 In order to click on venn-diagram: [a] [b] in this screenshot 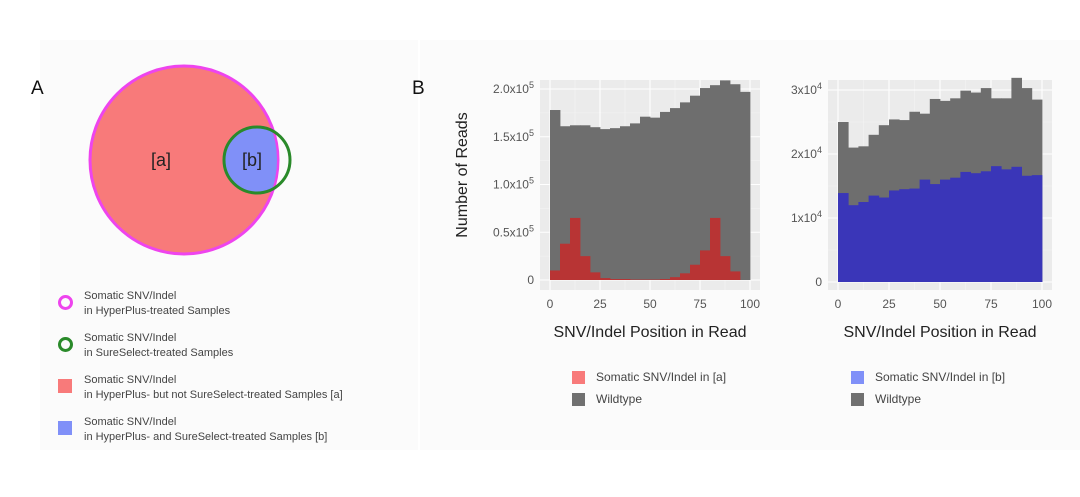, I will do `click(190, 160)`.